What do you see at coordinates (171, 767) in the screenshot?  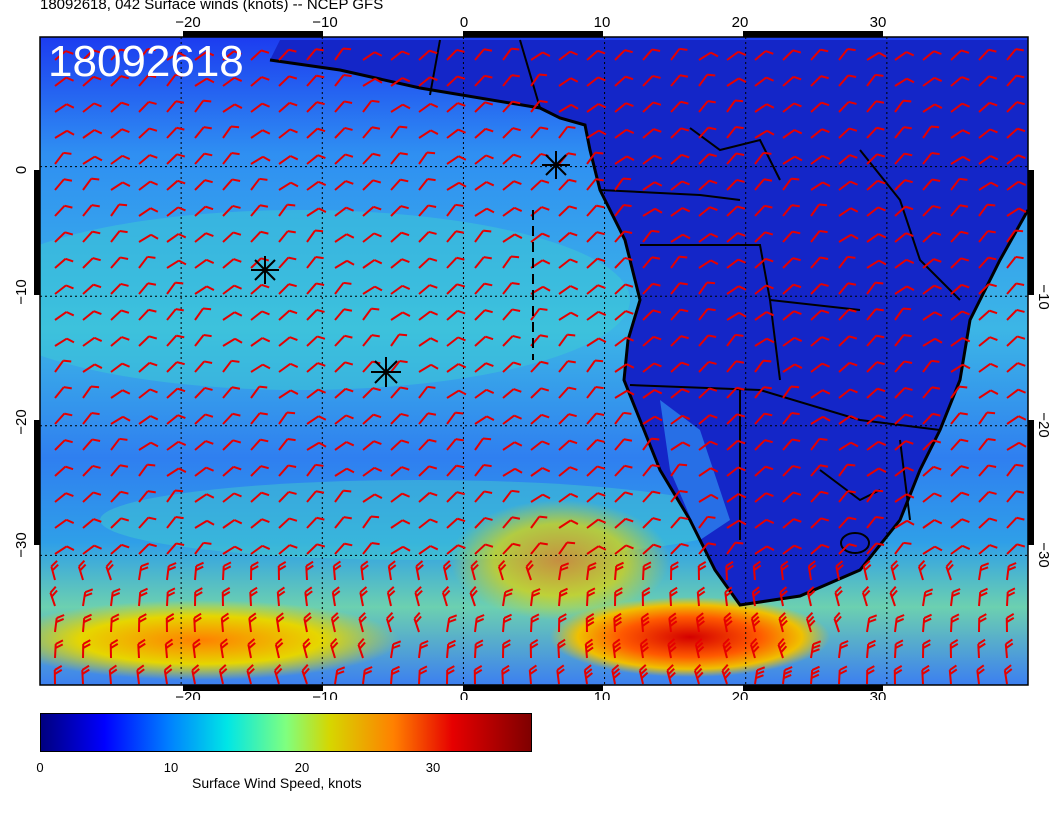 I see `colorbar-tick: 10` at bounding box center [171, 767].